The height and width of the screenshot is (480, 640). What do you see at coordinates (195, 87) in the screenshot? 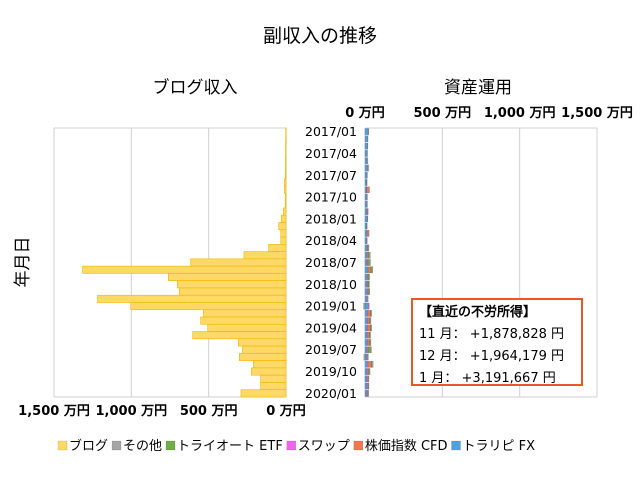
I see `left-panel-title: ブログ収入` at bounding box center [195, 87].